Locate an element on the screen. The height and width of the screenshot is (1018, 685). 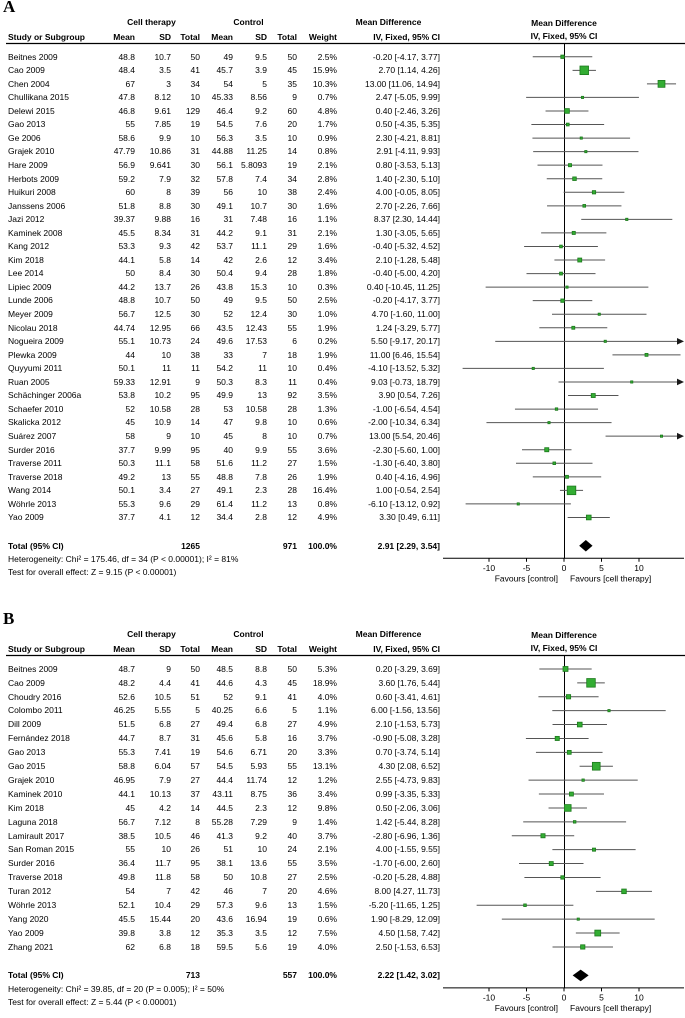
cell-sd1: 3 is located at coordinates (168, 83).